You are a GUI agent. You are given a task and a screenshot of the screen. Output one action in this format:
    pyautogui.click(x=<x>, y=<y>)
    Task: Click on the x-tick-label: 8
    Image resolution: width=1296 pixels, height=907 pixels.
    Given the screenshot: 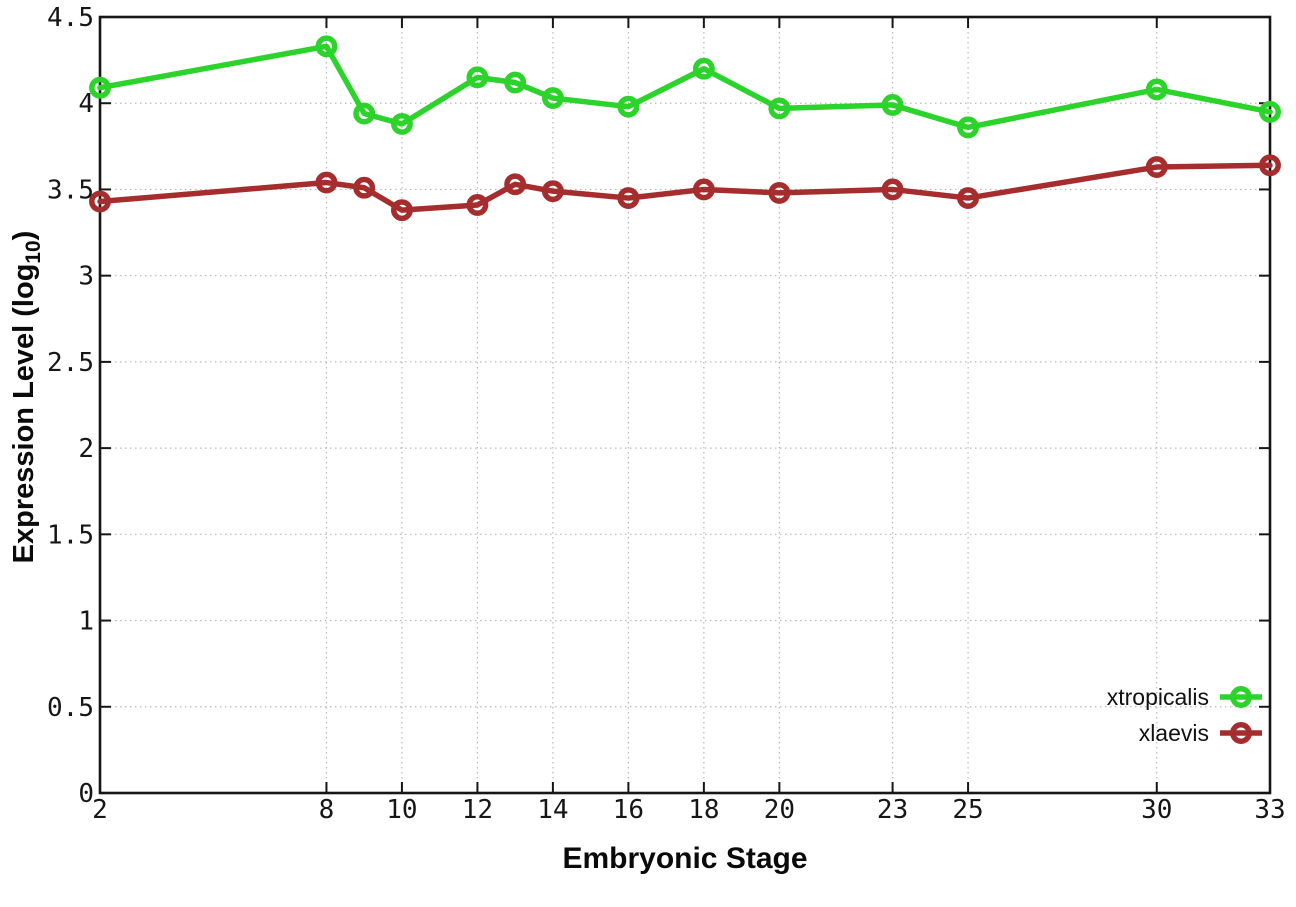 What is the action you would take?
    pyautogui.click(x=327, y=810)
    